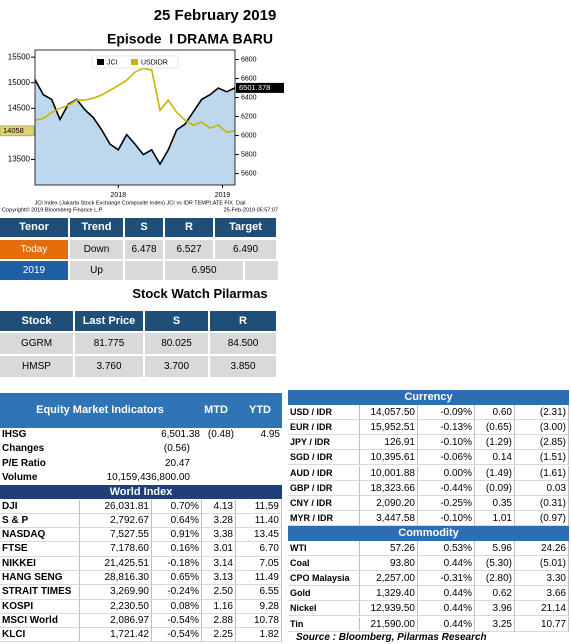 The width and height of the screenshot is (571, 644). Describe the element at coordinates (40, 606) in the screenshot. I see `world-name: KOSPI` at that location.